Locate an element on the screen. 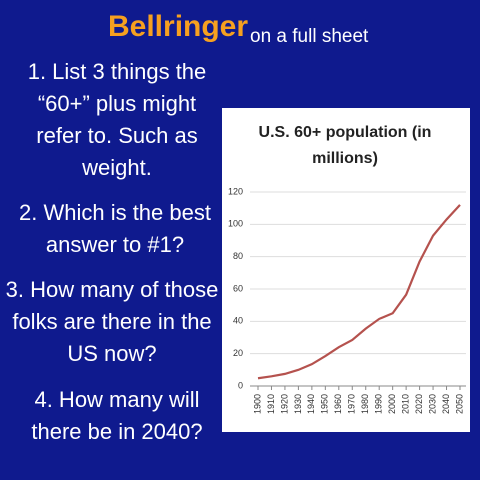  x-tick-label: 2030 is located at coordinates (432, 404).